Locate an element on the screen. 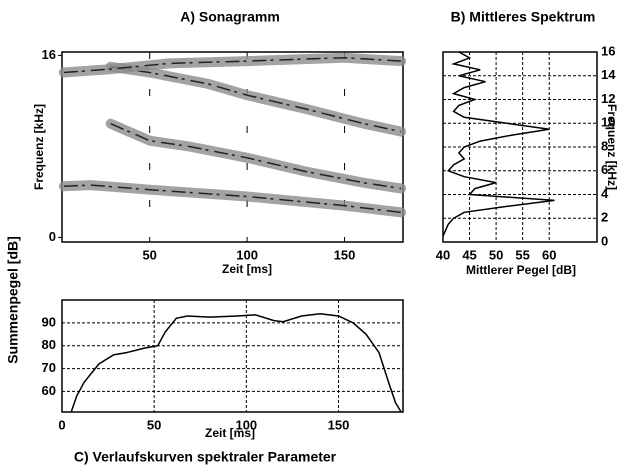 This screenshot has width=621, height=470. y-tick-label: 90 is located at coordinates (49, 321).